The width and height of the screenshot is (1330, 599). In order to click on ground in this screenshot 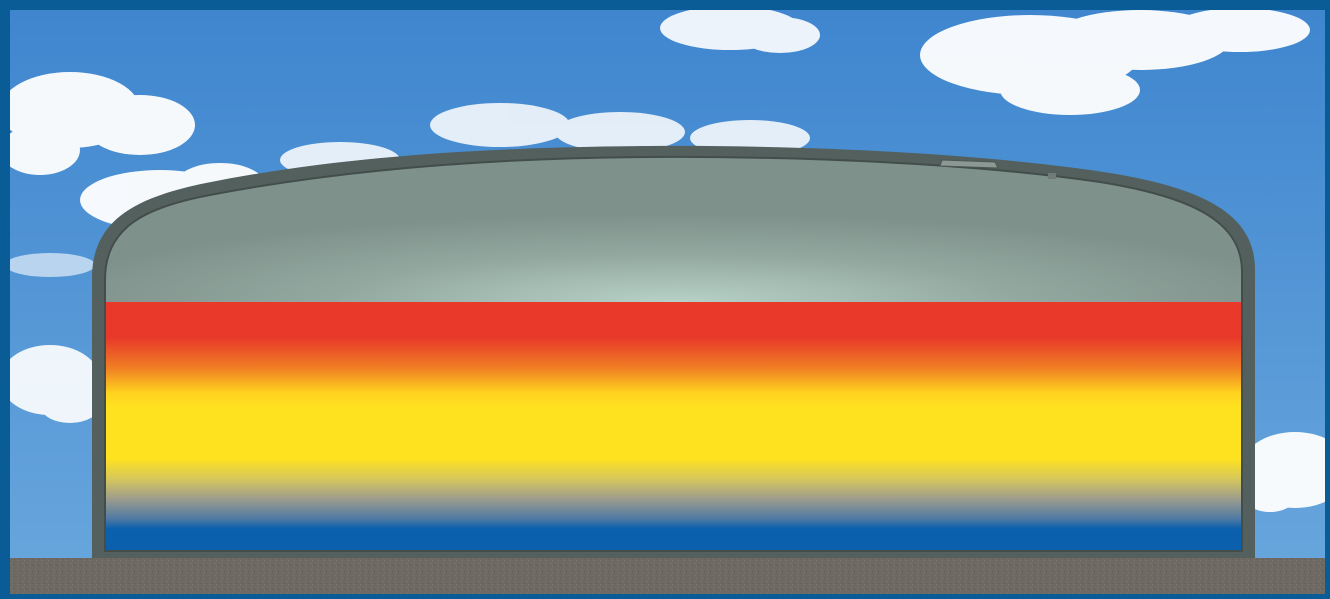, I will do `click(667, 576)`.